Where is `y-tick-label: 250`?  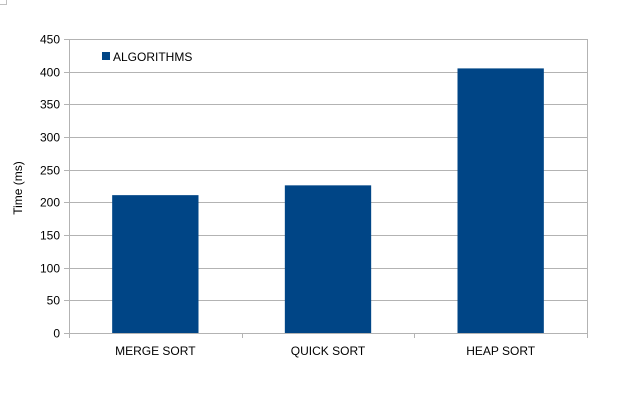
y-tick-label: 250 is located at coordinates (50, 171).